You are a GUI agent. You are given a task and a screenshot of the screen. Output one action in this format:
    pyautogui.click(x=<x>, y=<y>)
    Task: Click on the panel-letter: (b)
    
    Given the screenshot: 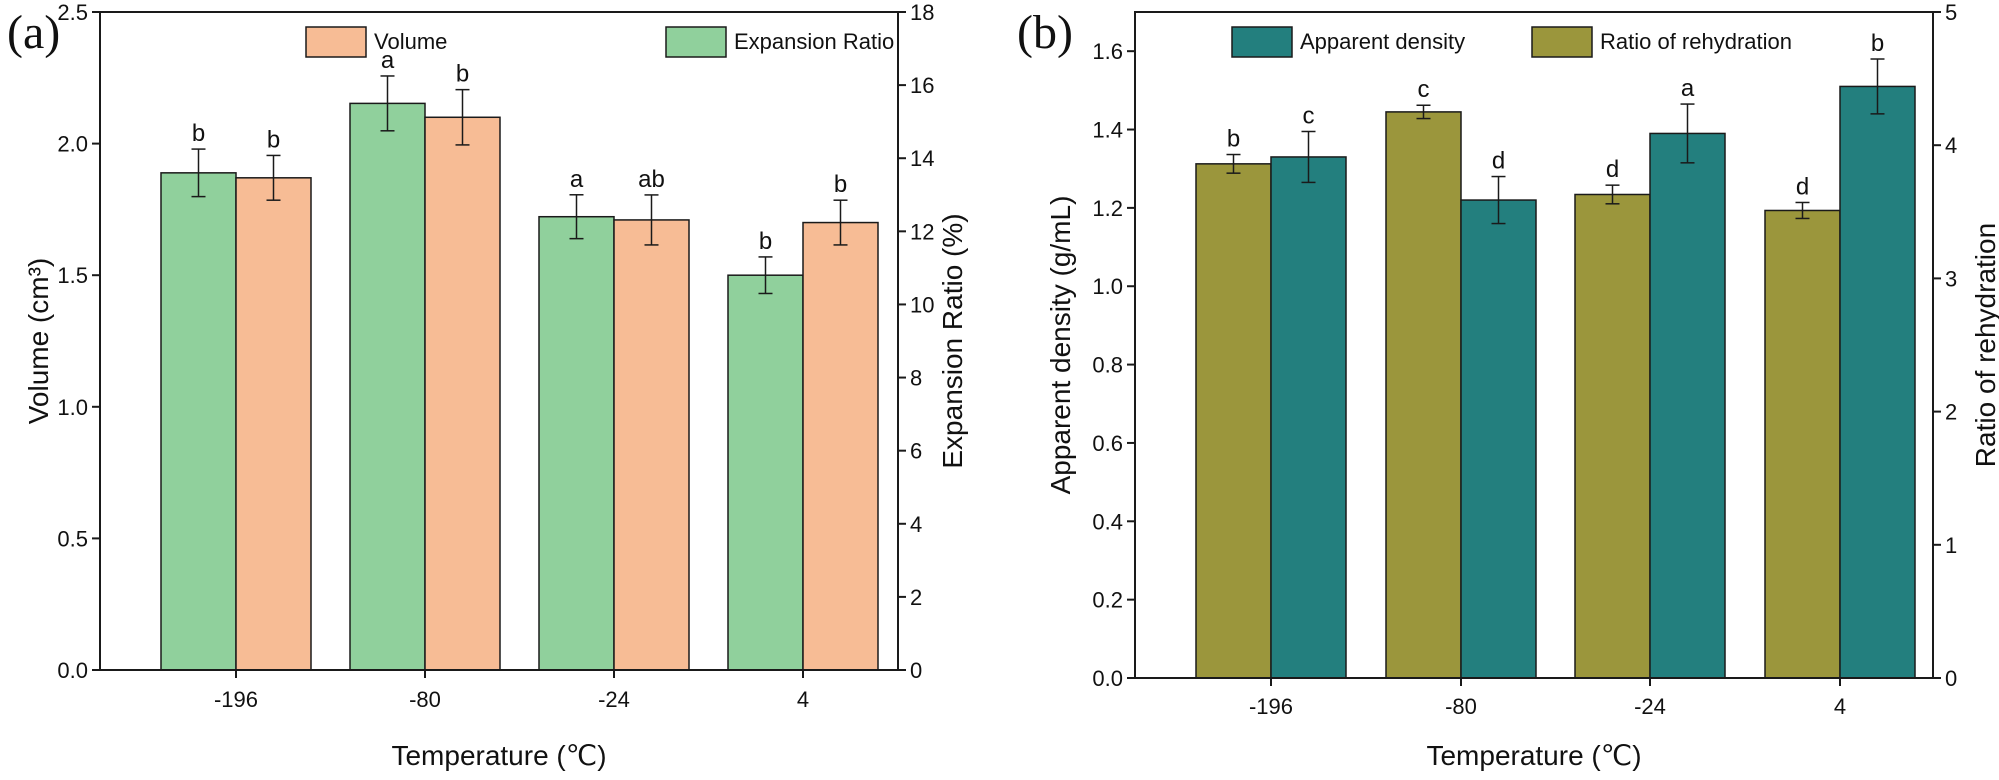 What is the action you would take?
    pyautogui.click(x=1045, y=32)
    